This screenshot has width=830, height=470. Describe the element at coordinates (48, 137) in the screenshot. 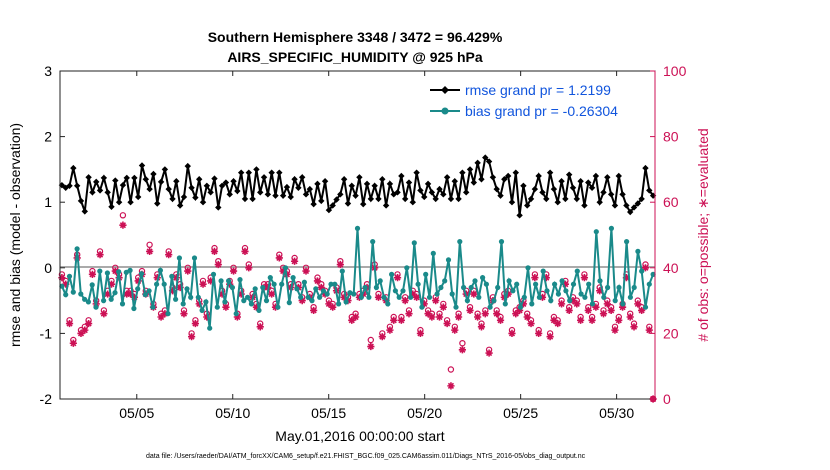

I see `y-tick-label-left: 2` at that location.